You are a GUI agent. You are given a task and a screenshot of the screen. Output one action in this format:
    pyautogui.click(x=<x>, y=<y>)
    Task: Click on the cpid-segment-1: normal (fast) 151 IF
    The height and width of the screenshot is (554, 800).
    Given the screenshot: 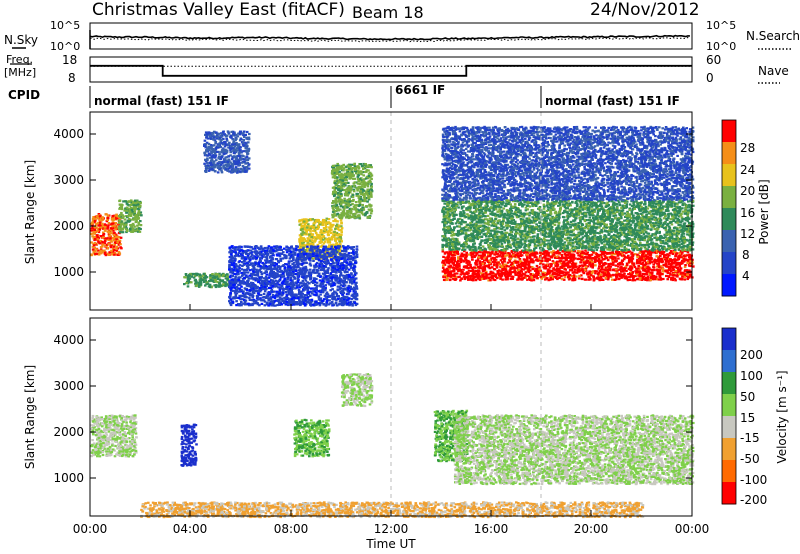 What is the action you would take?
    pyautogui.click(x=161, y=101)
    